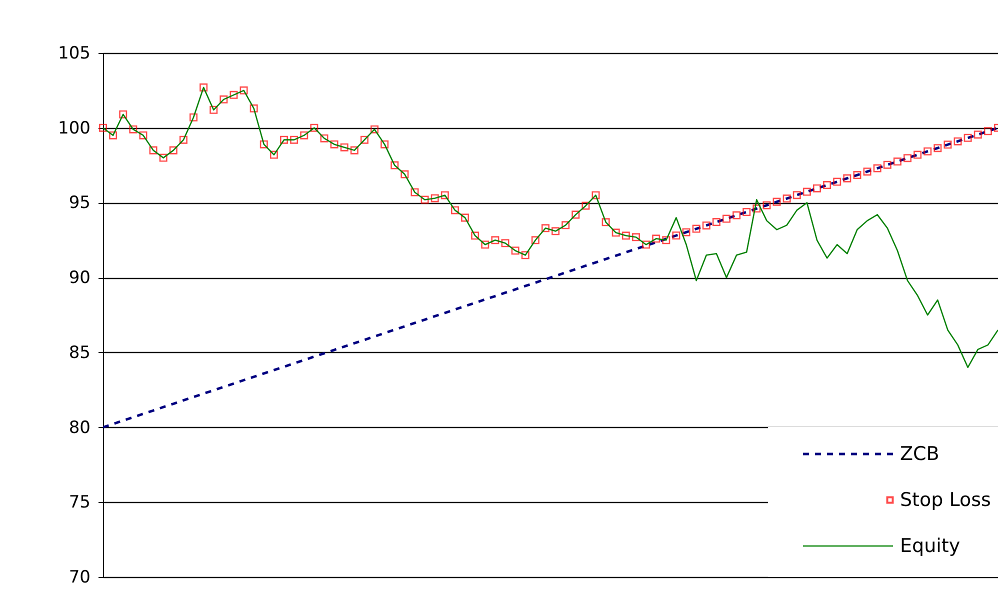  Describe the element at coordinates (79, 352) in the screenshot. I see `y-tick-label: 85` at that location.